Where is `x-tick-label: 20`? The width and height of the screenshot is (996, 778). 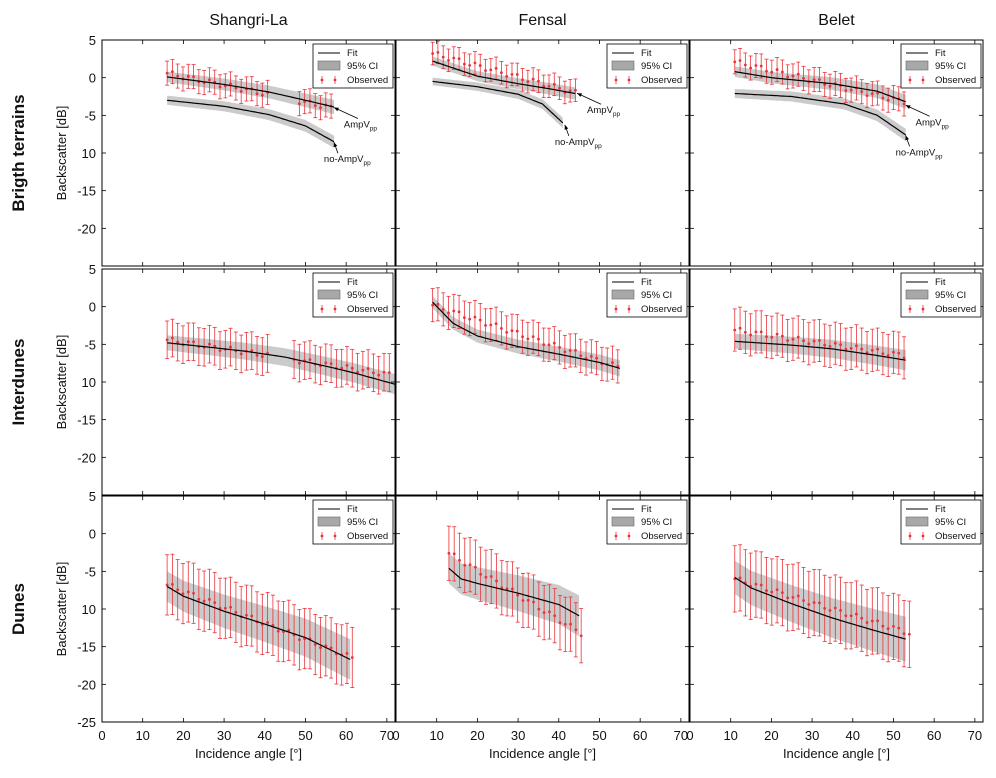 x-tick-label: 20 is located at coordinates (771, 735).